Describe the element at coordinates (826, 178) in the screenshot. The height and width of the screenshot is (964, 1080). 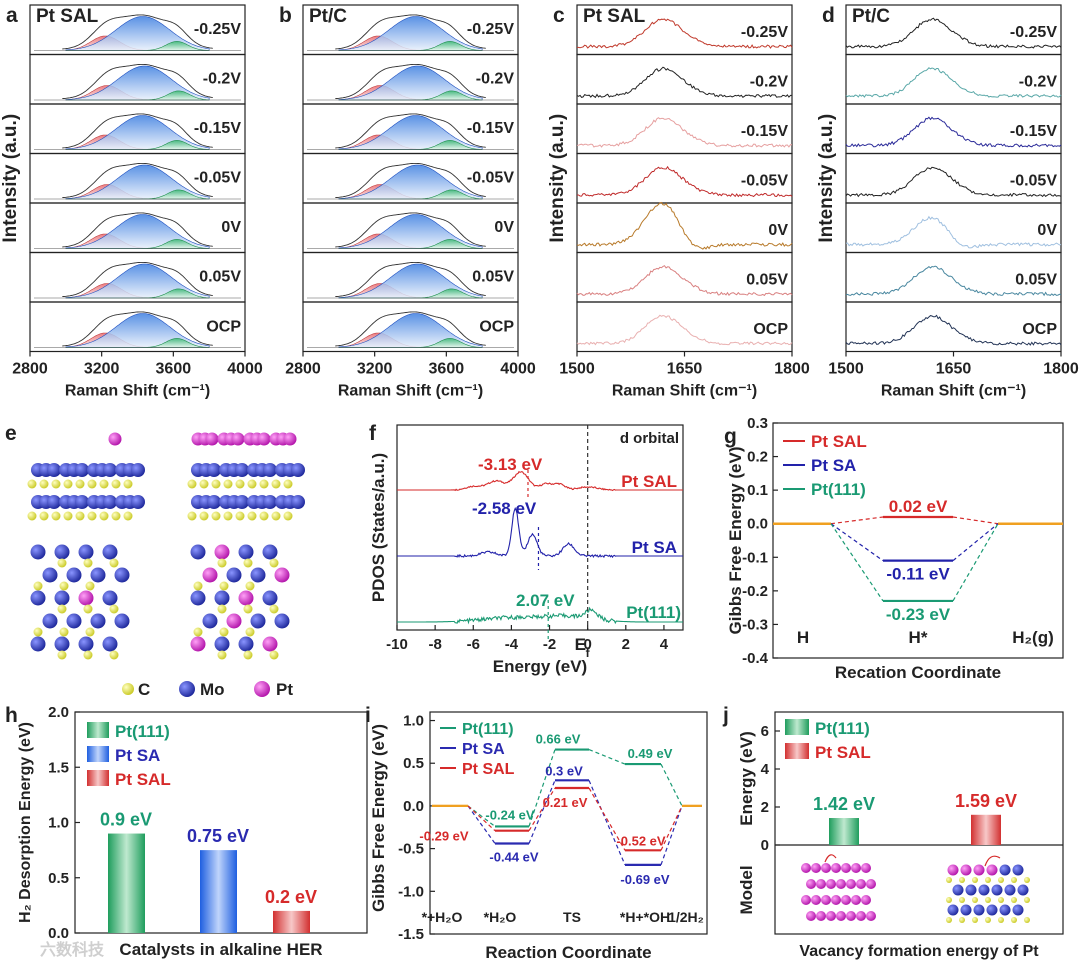
I see `y-axis-label: Intensity (a.u.)` at that location.